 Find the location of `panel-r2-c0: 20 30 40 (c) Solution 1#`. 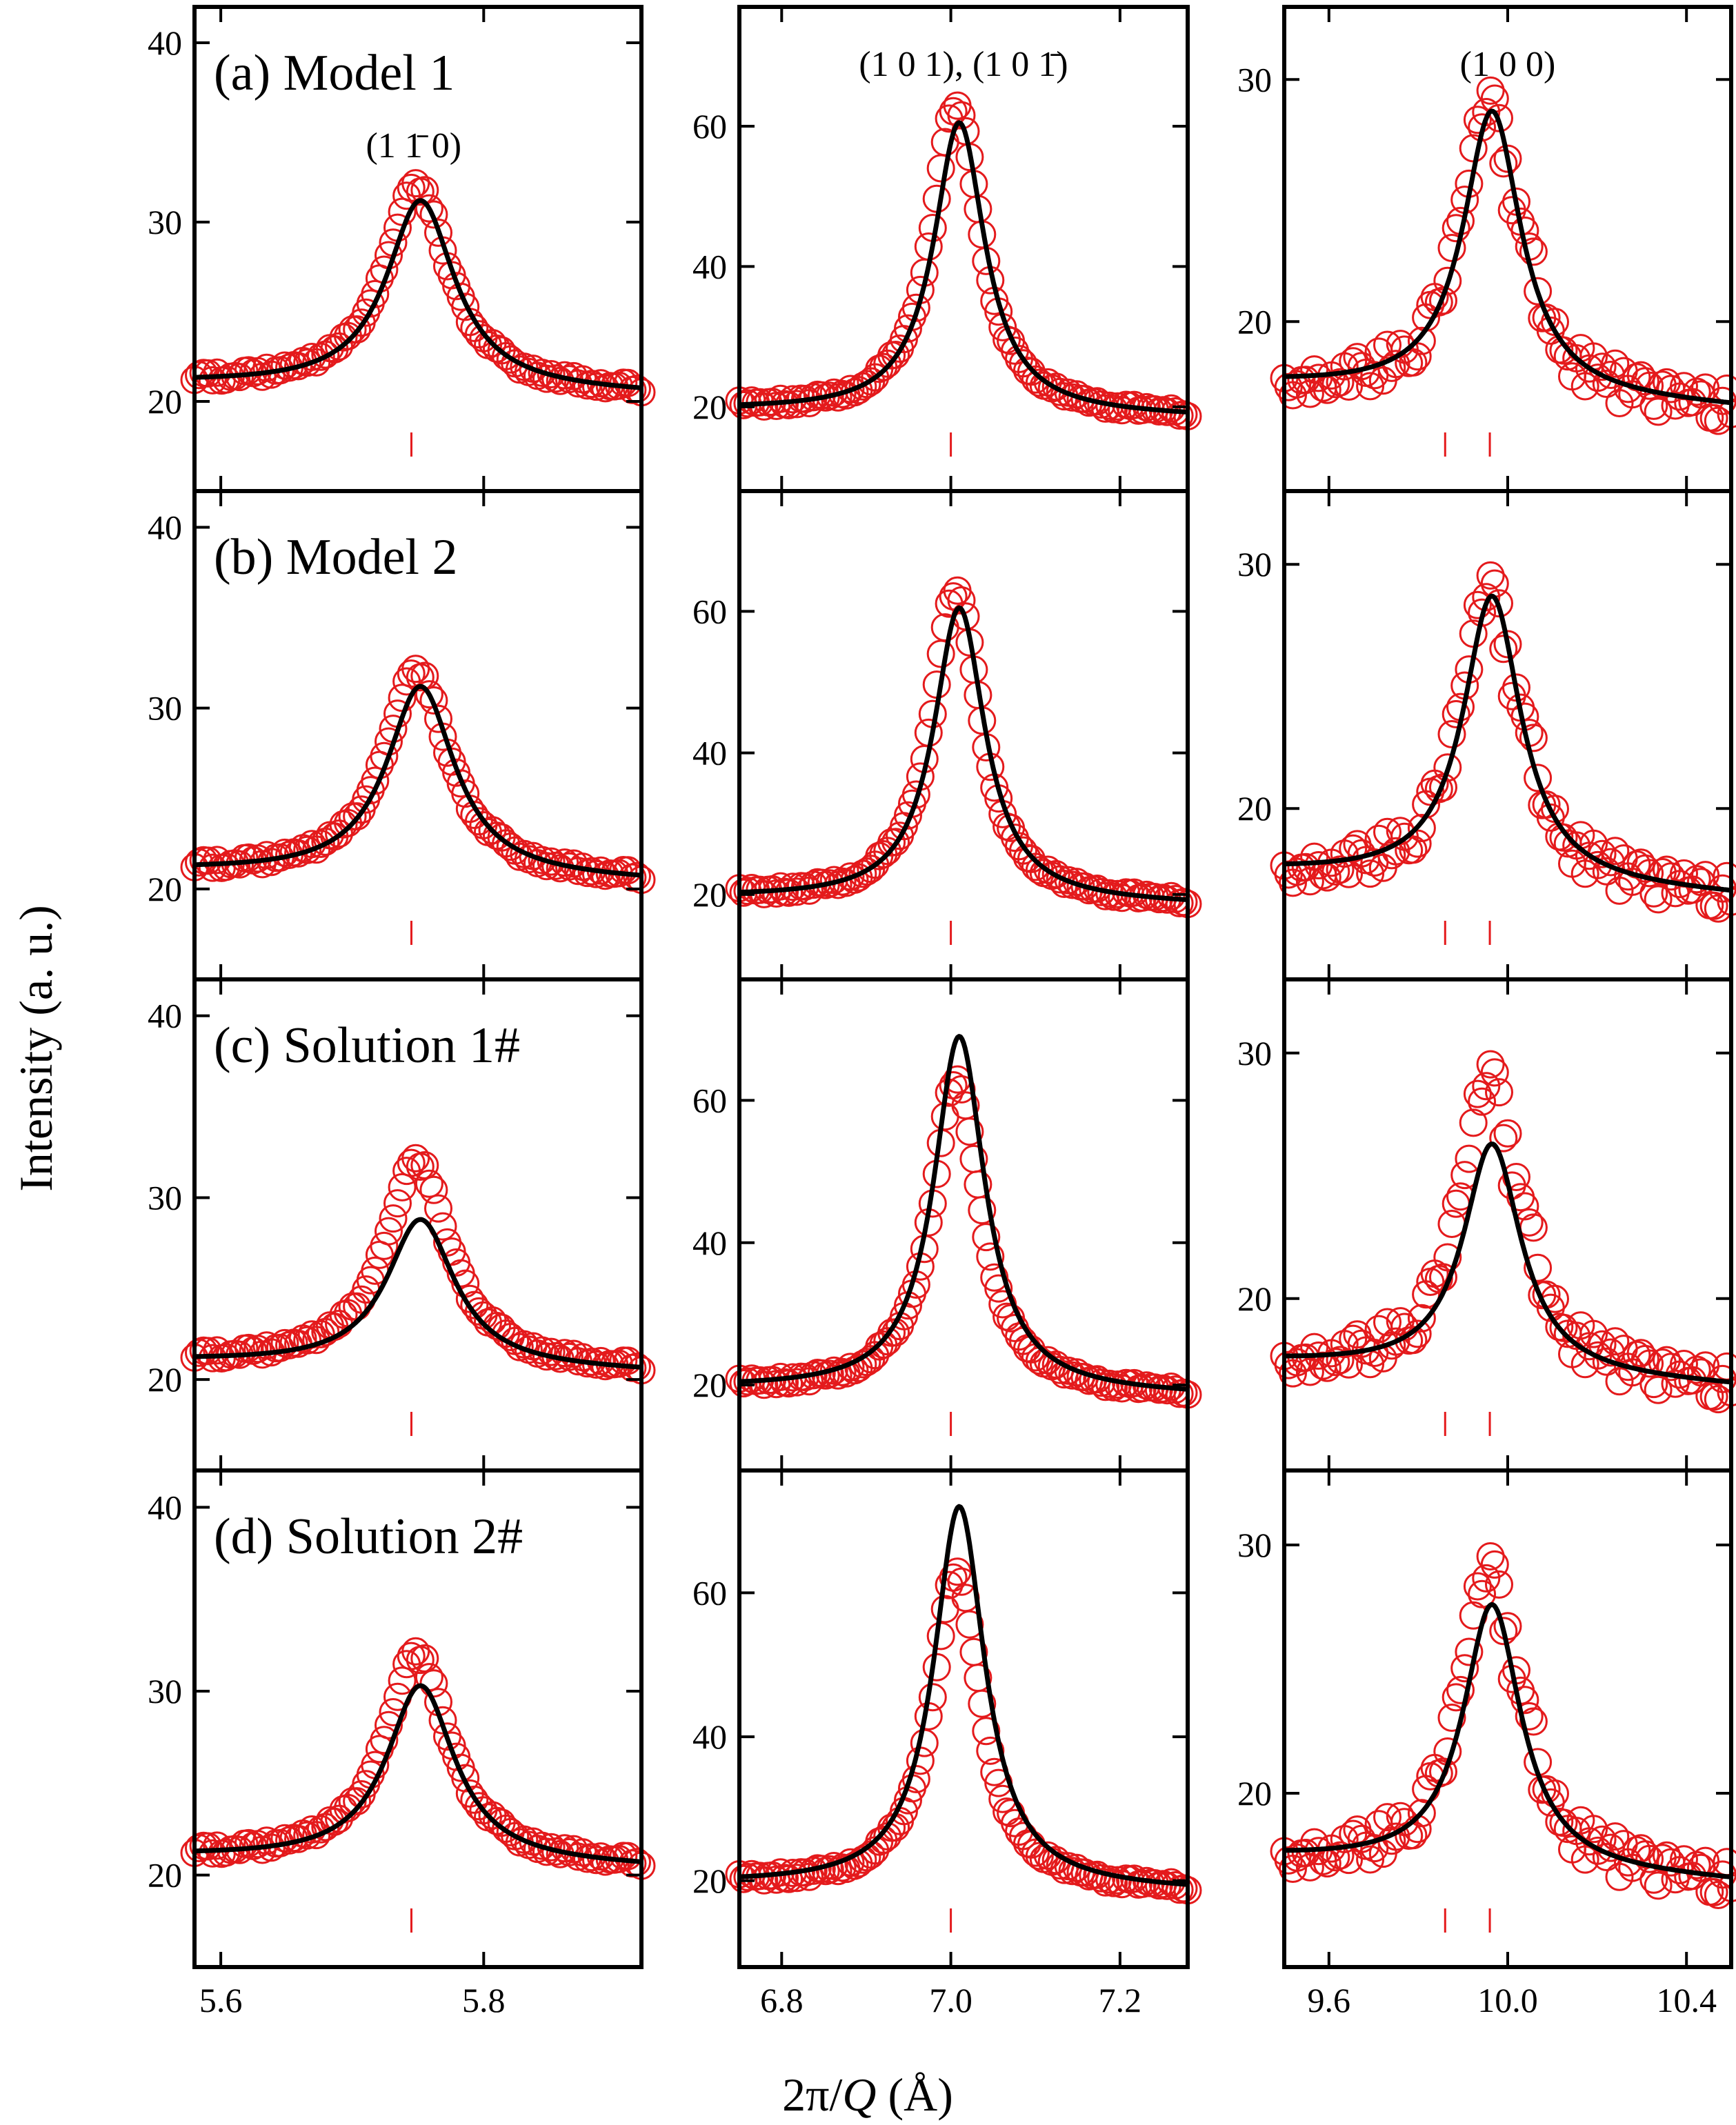

panel-r2-c0: 20 30 40 (c) Solution 1# is located at coordinates (402, 1225).